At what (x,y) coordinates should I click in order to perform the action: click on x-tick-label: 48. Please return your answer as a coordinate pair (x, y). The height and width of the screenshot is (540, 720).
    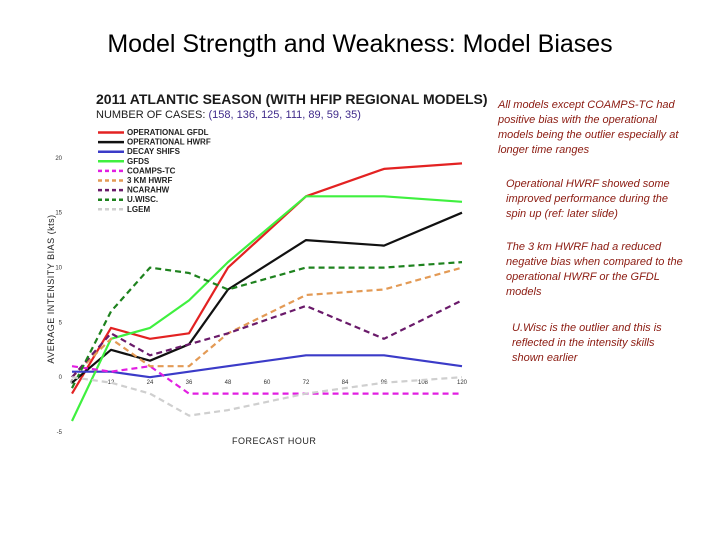
    Looking at the image, I should click on (228, 383).